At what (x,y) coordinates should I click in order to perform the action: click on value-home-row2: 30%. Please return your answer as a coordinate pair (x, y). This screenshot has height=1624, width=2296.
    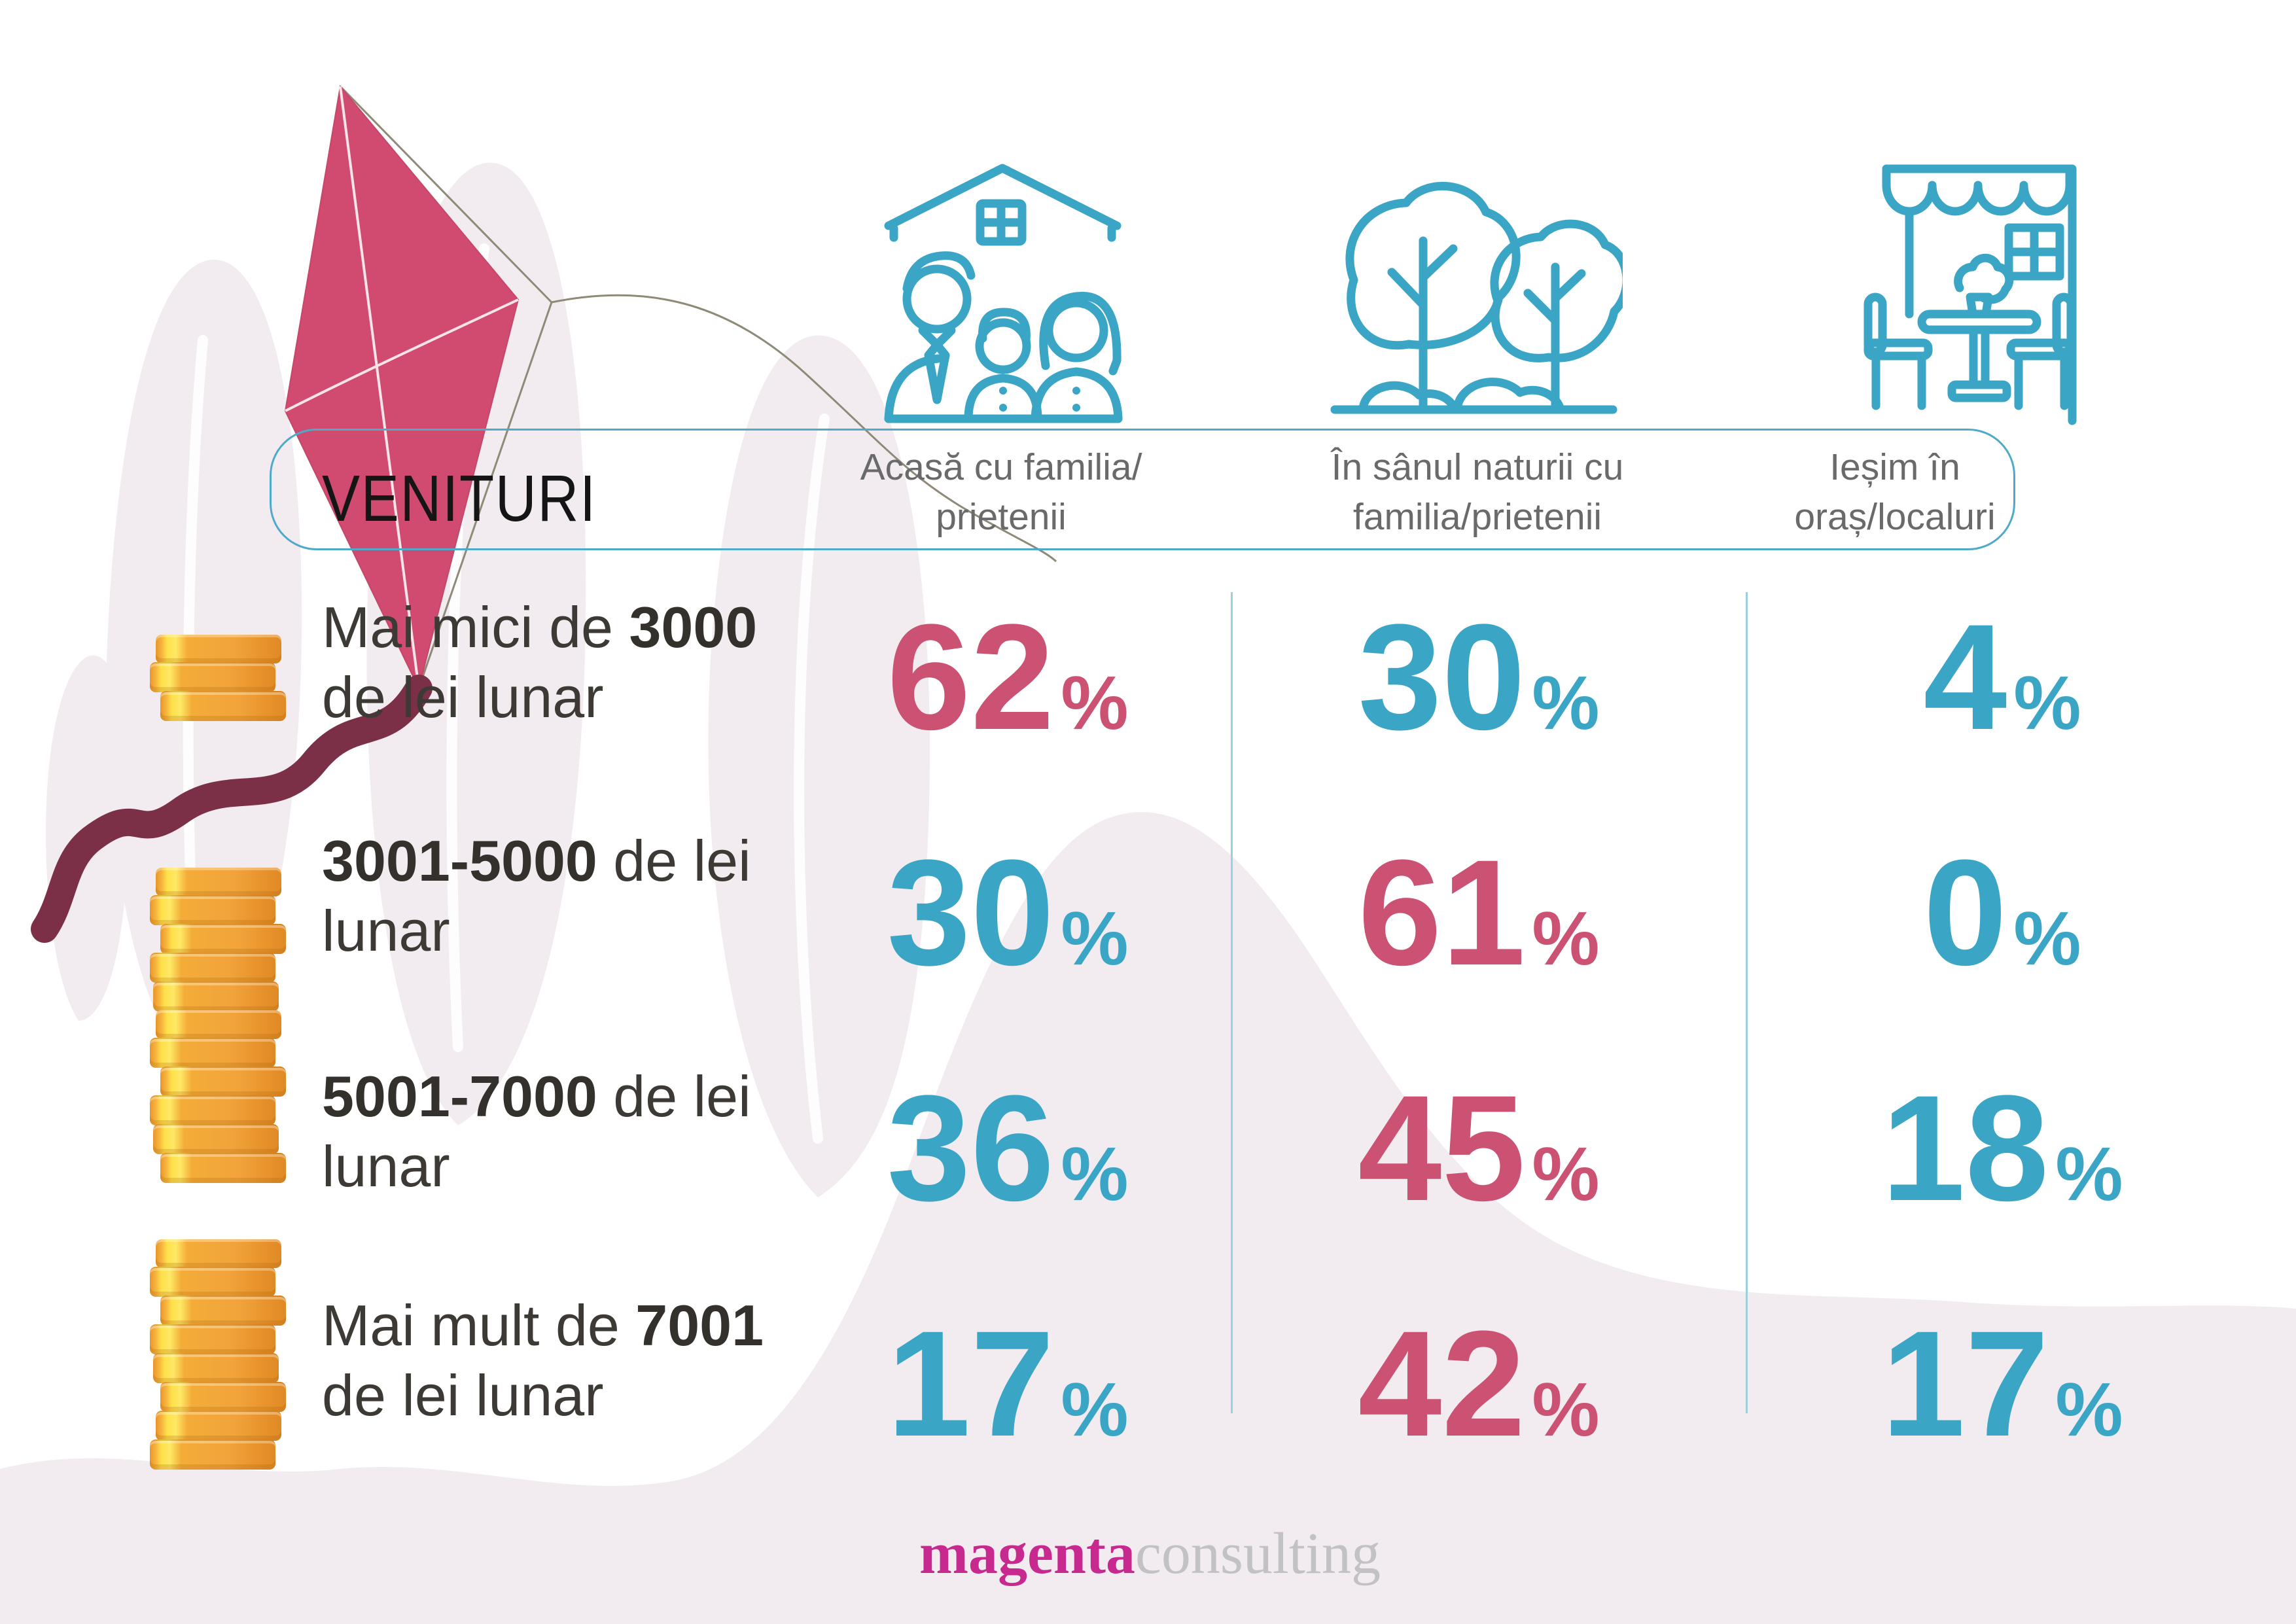
    Looking at the image, I should click on (1008, 912).